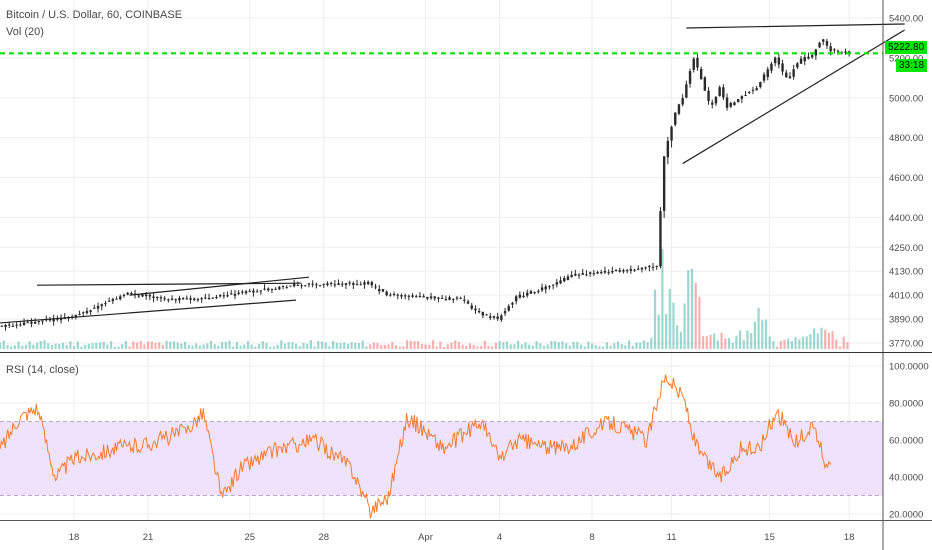 The height and width of the screenshot is (550, 932). I want to click on price-axis-tick-label: 4250.00, so click(906, 248).